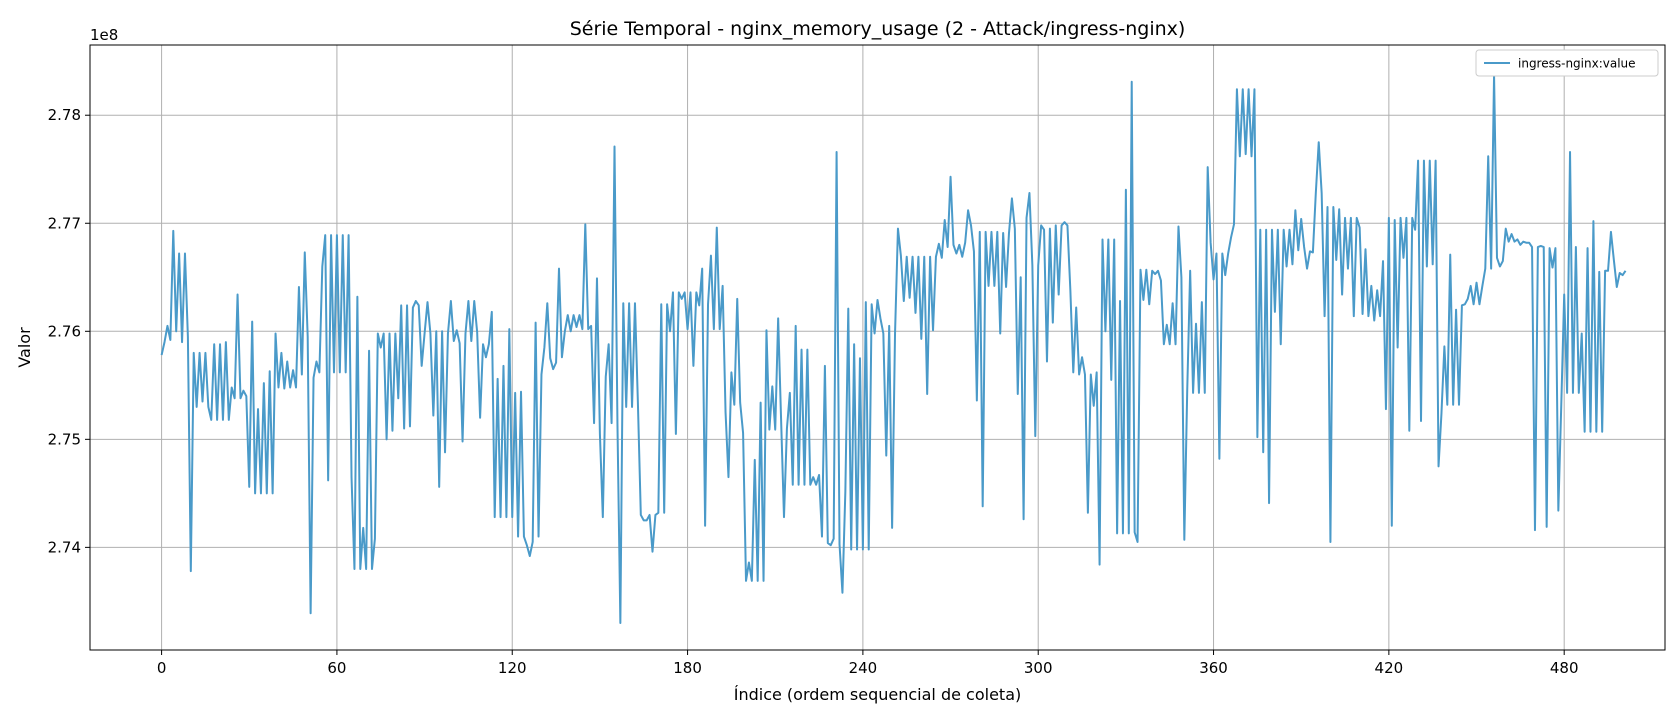 This screenshot has height=724, width=1680. What do you see at coordinates (863, 668) in the screenshot?
I see `x-tick-label: 240` at bounding box center [863, 668].